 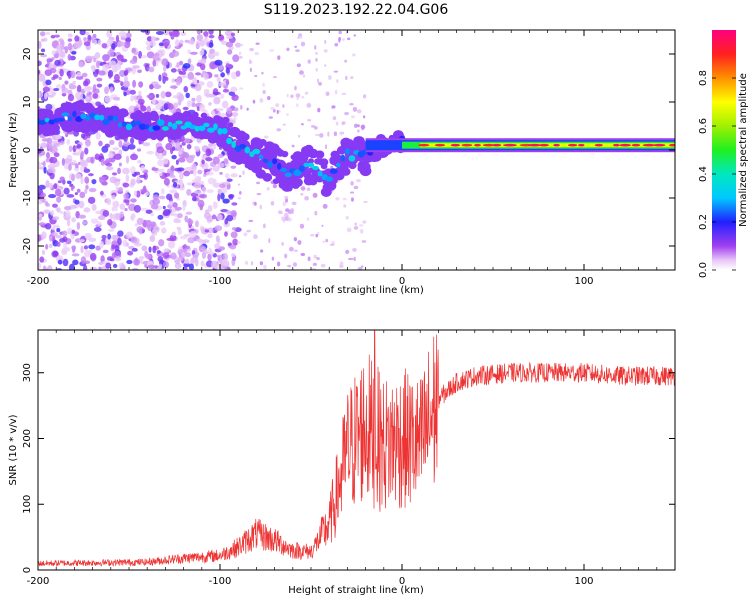 What do you see at coordinates (27, 372) in the screenshot?
I see `y-tick-label: 300` at bounding box center [27, 372].